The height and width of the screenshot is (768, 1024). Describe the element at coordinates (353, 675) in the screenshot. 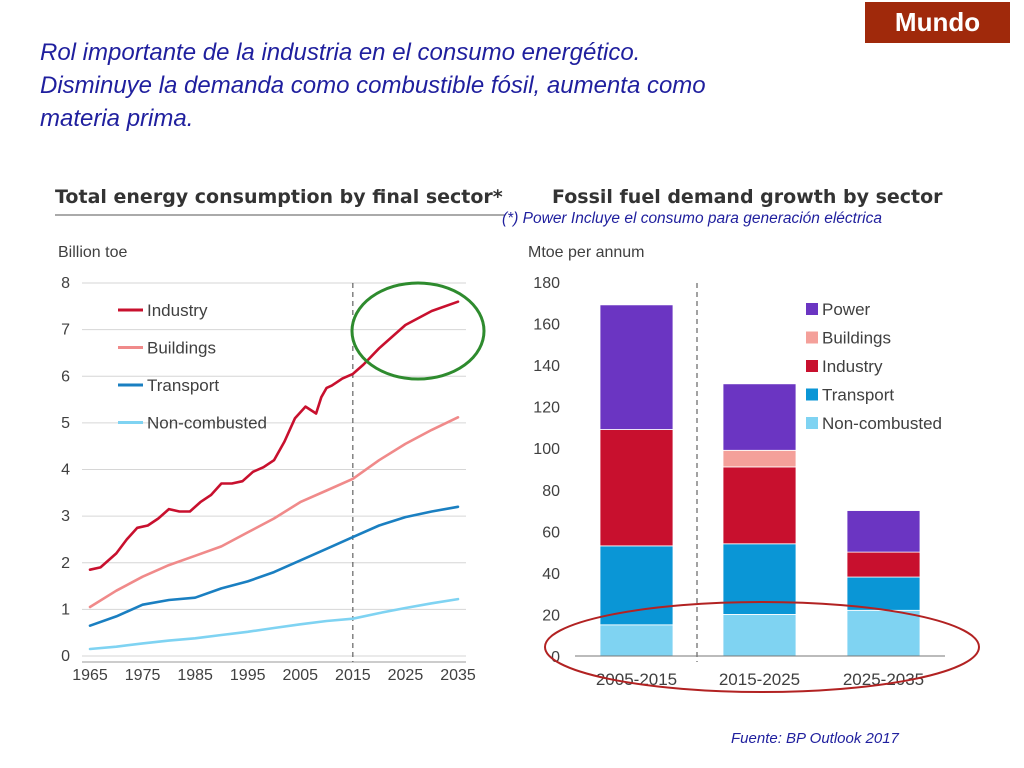

I see `x-tick-label: 2015` at that location.